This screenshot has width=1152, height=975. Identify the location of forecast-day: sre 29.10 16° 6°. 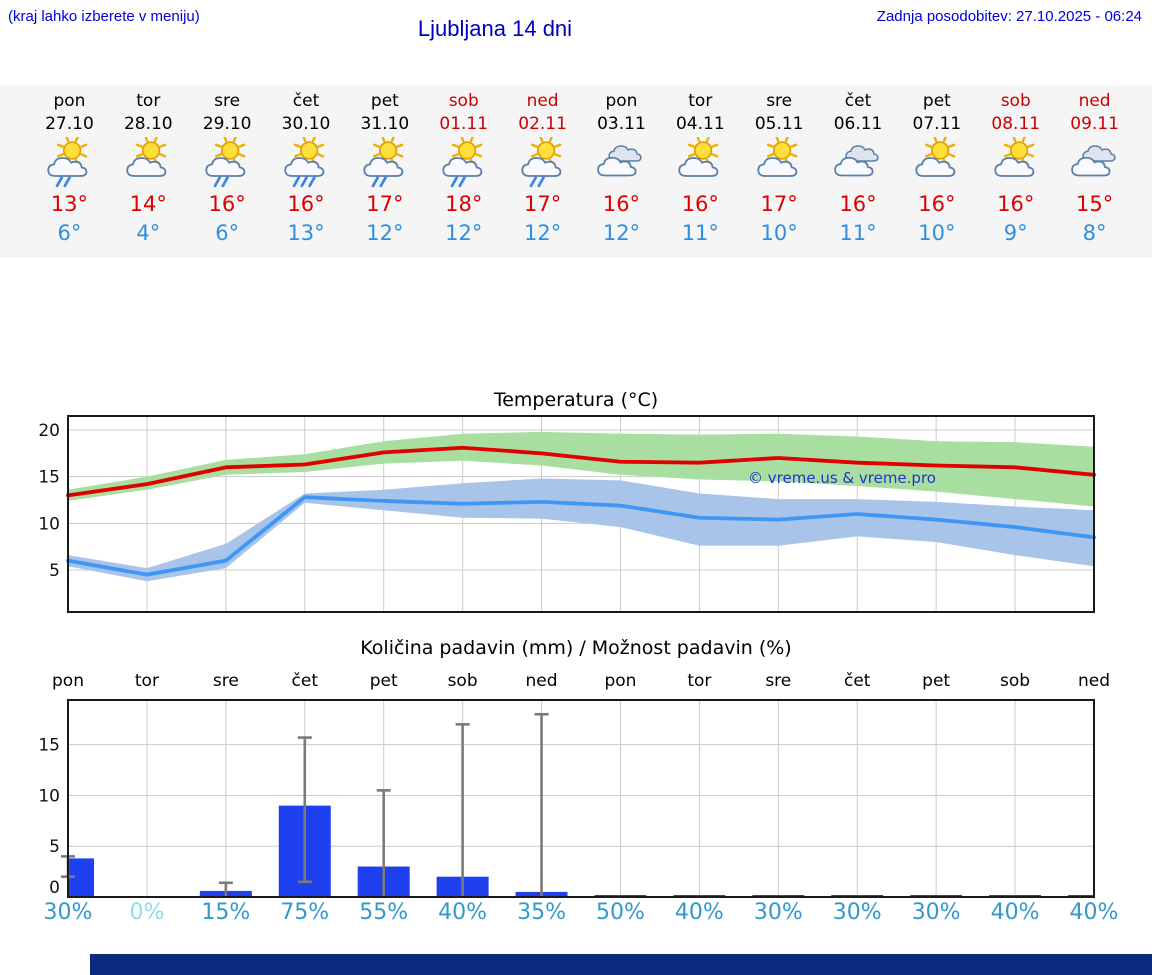
(227, 171).